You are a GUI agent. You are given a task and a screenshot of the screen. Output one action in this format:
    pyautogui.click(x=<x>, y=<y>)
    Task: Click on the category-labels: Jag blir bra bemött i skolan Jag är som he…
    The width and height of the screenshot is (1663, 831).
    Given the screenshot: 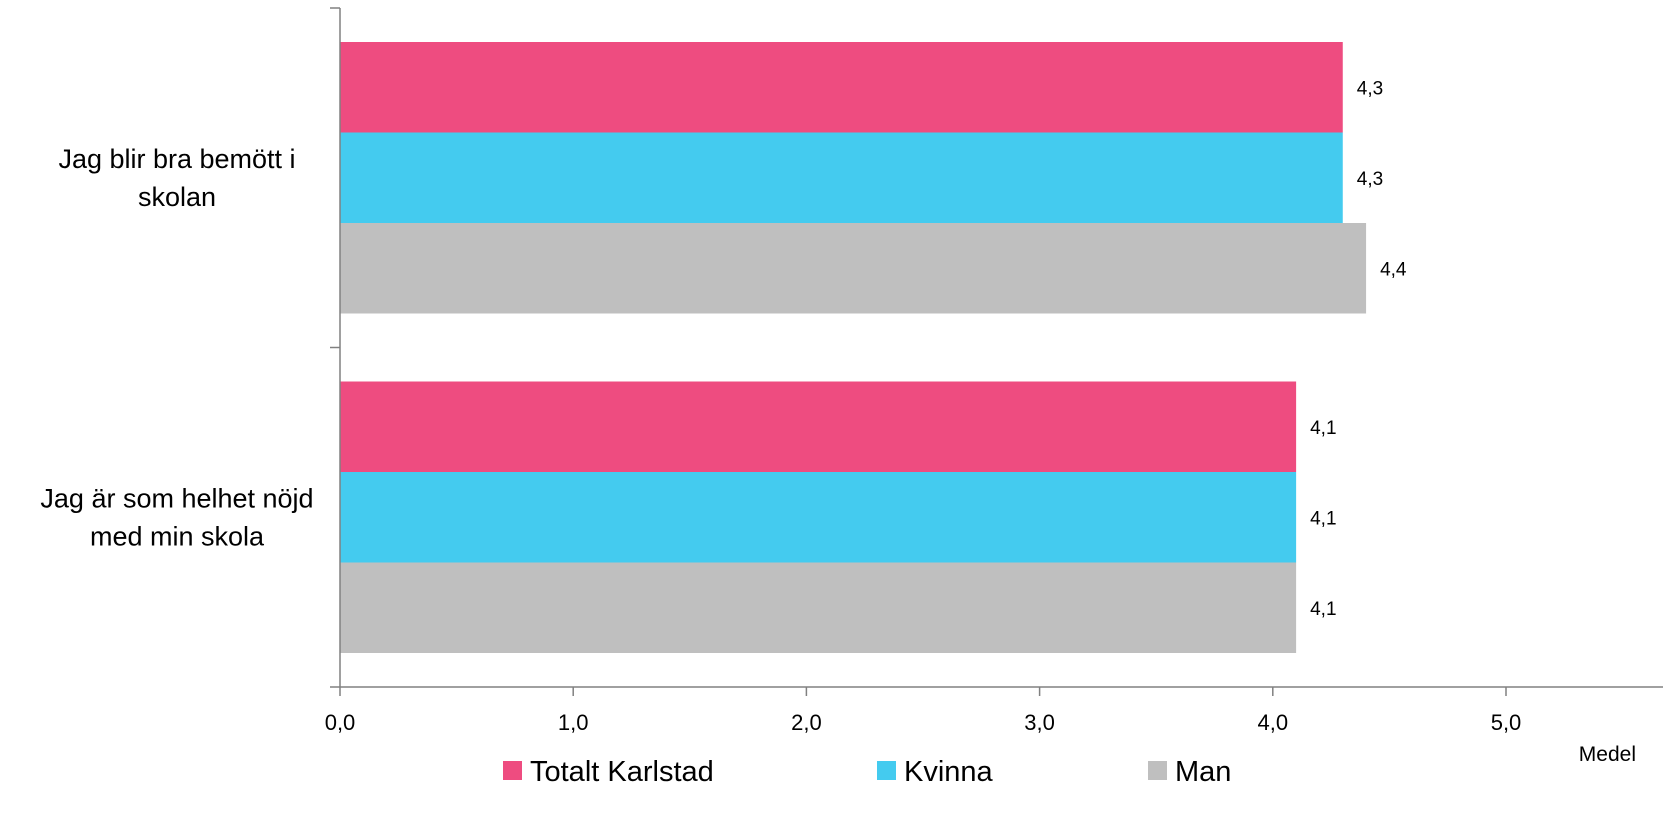 What is the action you would take?
    pyautogui.click(x=176, y=348)
    